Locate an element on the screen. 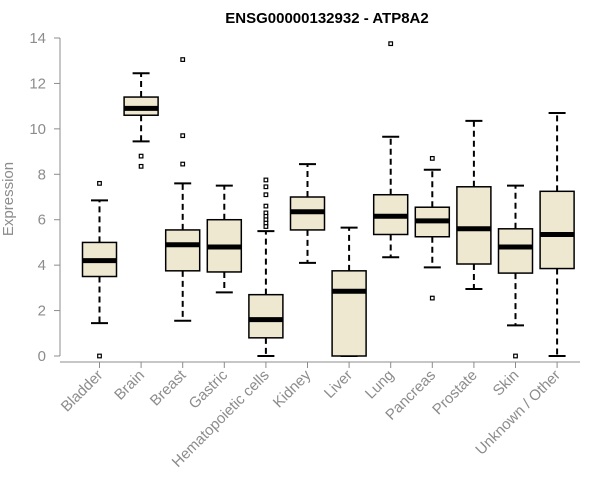 The width and height of the screenshot is (600, 500). y-tick-label: 12 is located at coordinates (37, 83).